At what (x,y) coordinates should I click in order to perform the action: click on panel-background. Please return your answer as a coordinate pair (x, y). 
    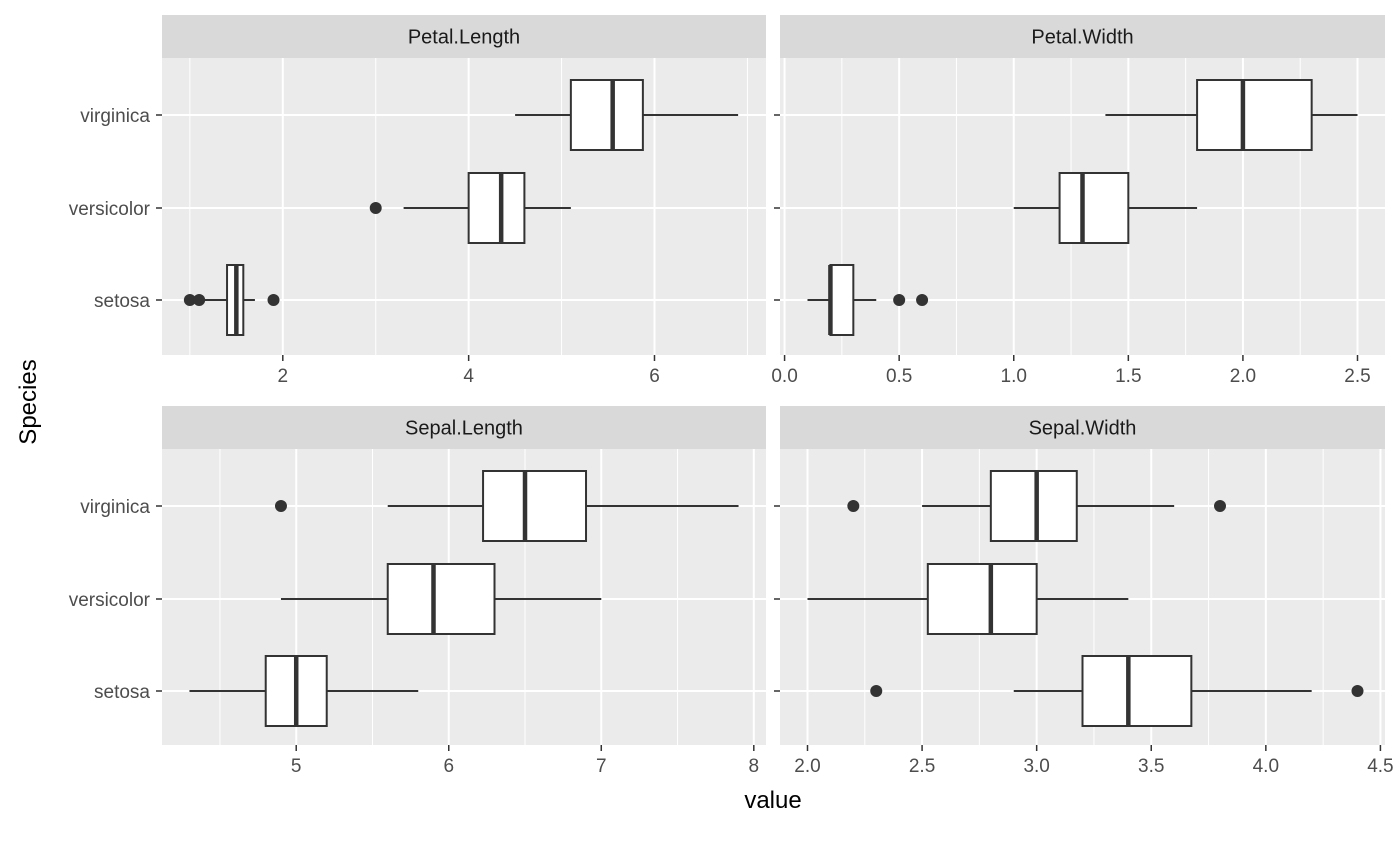
    Looking at the image, I should click on (464, 206).